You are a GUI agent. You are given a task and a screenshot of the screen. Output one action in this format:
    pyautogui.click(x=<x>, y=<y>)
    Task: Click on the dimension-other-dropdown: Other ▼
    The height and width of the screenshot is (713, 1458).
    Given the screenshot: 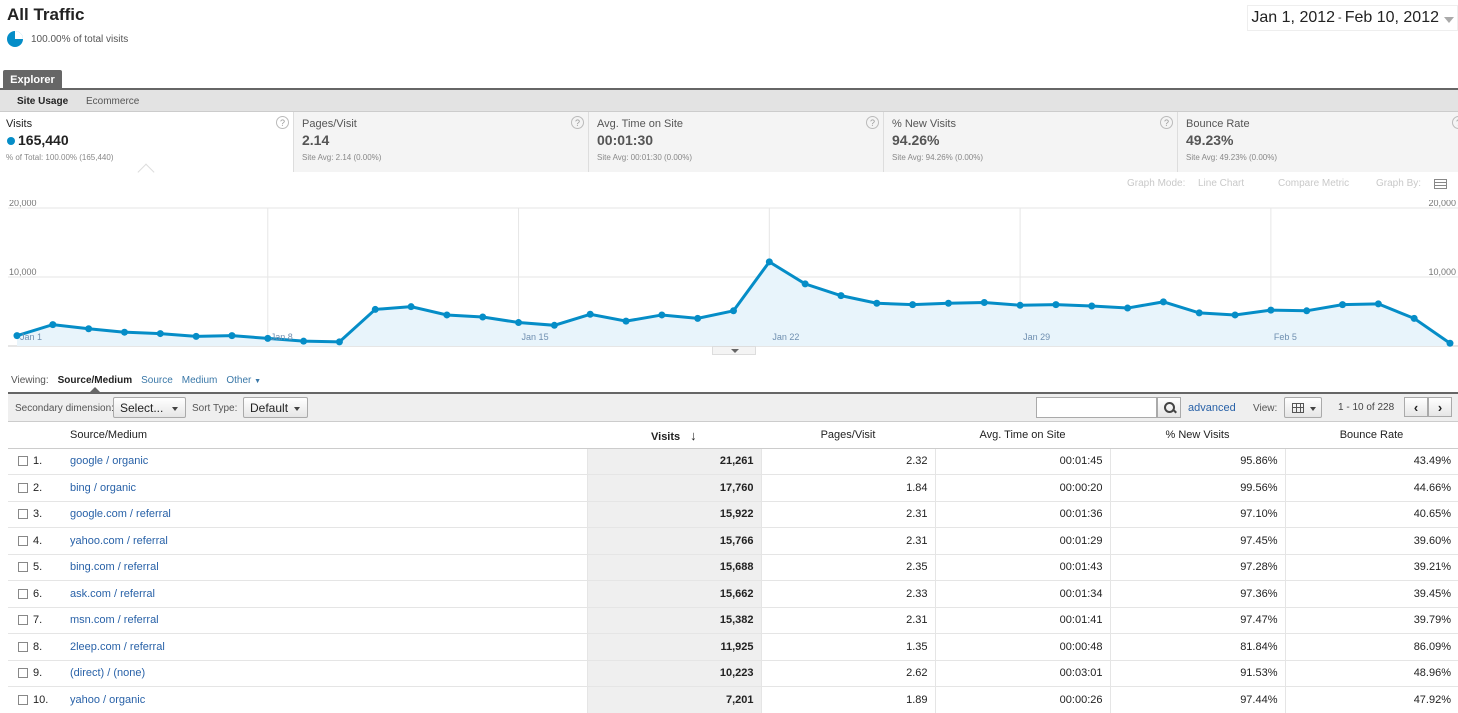 What is the action you would take?
    pyautogui.click(x=243, y=380)
    